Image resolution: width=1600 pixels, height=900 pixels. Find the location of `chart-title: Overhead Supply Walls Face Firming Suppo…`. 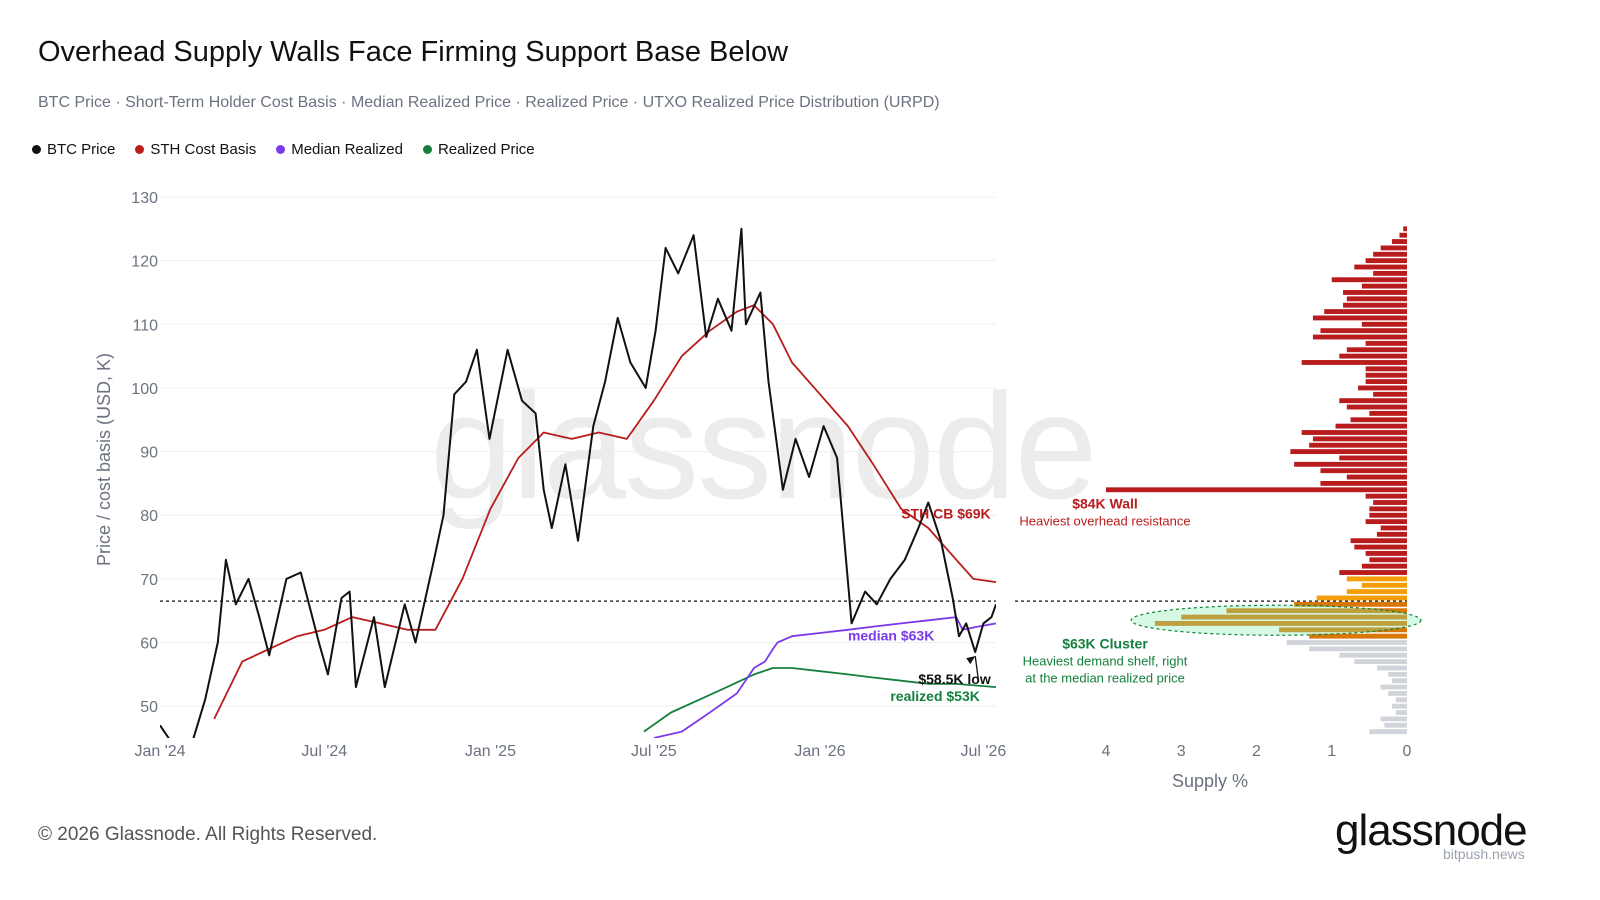

chart-title: Overhead Supply Walls Face Firming Suppo… is located at coordinates (413, 52).